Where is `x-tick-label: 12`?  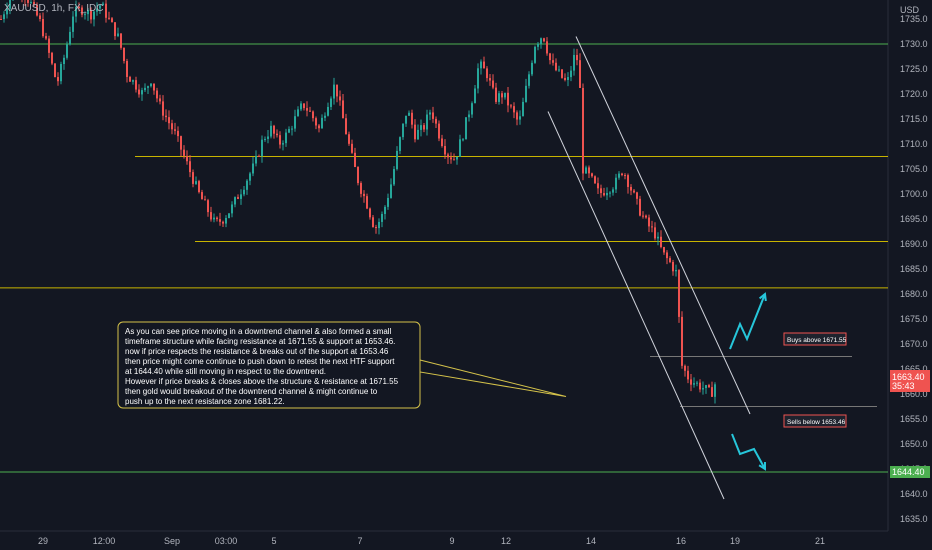 x-tick-label: 12 is located at coordinates (506, 541).